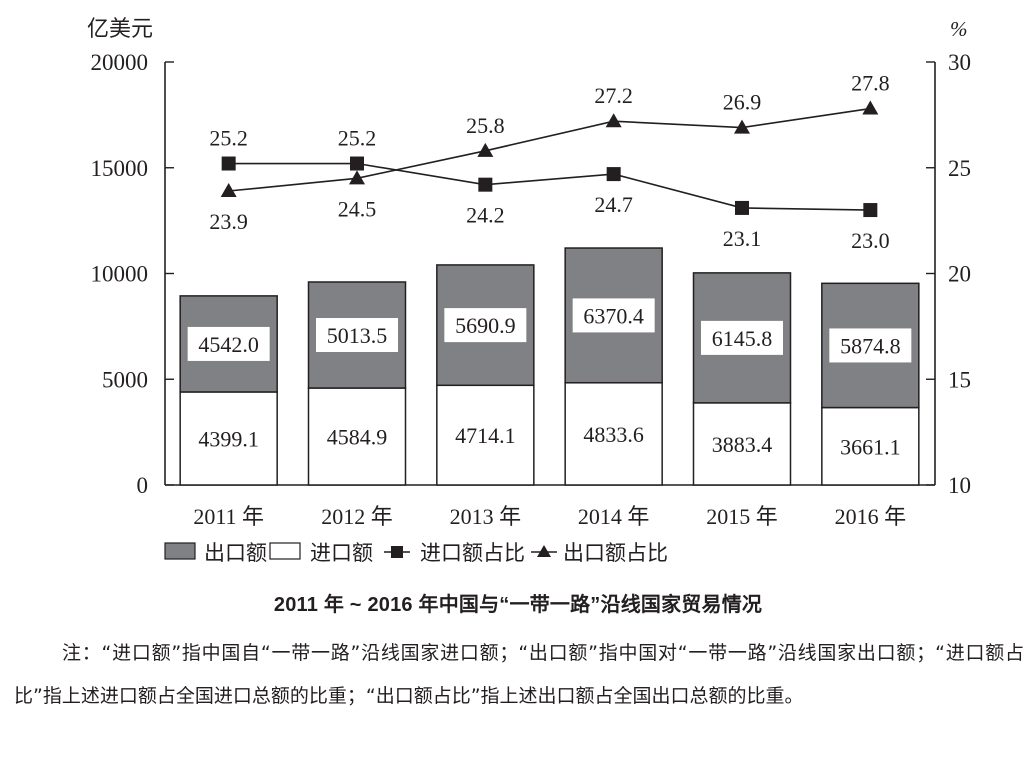 The image size is (1036, 760). What do you see at coordinates (228, 516) in the screenshot?
I see `x-axis-tick-label: 2011 年` at bounding box center [228, 516].